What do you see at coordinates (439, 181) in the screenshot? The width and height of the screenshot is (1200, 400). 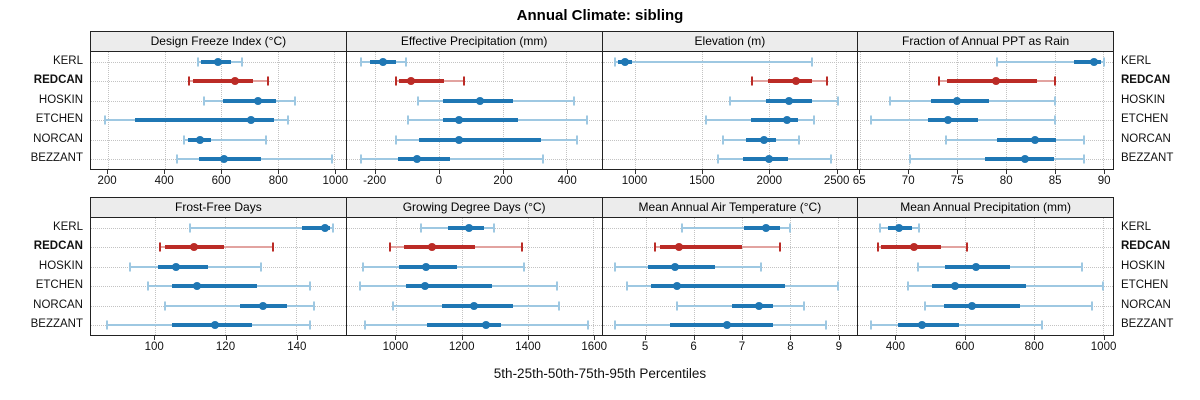 I see `axis-tick-label: 0` at bounding box center [439, 181].